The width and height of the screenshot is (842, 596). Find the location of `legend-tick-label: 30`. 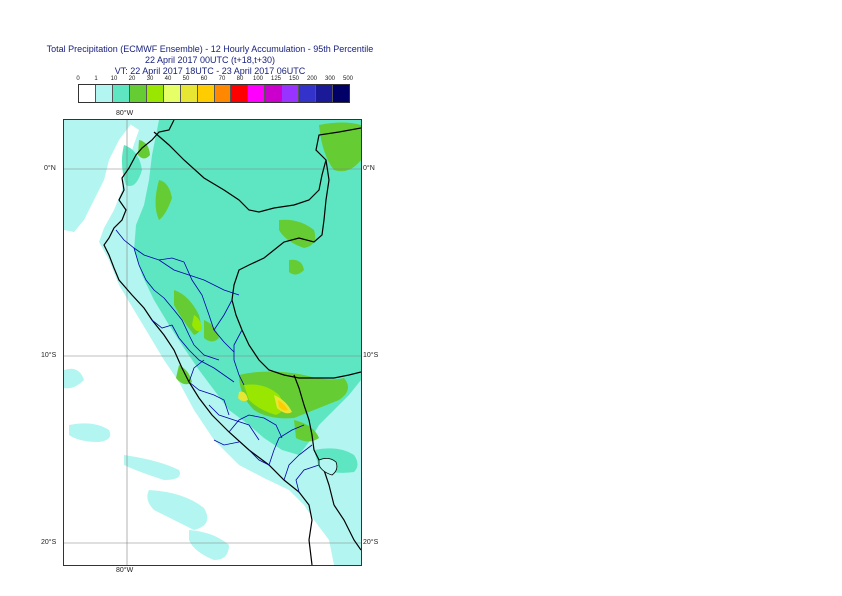

legend-tick-label: 30 is located at coordinates (150, 79).